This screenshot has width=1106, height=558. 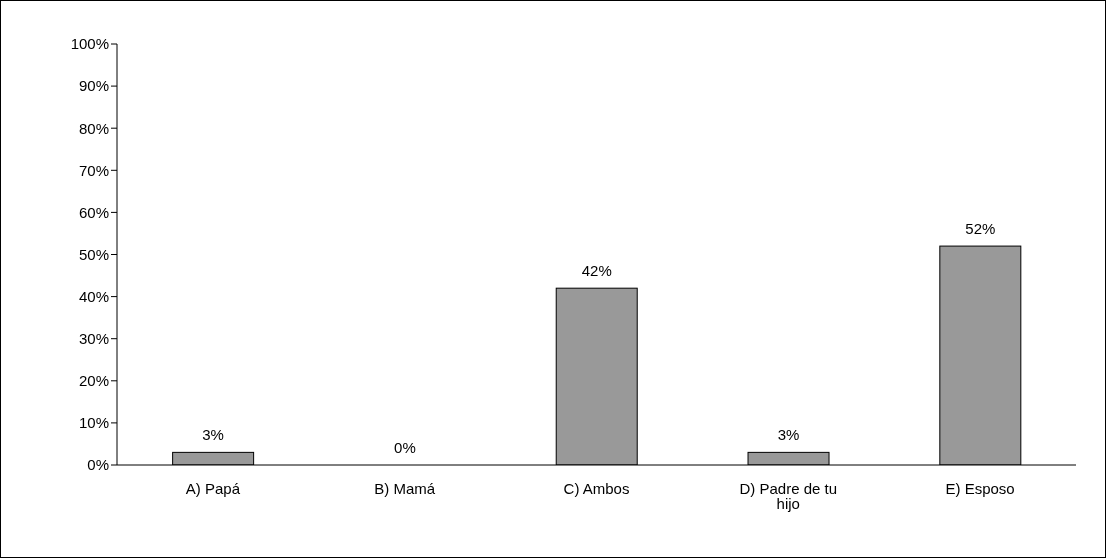 What do you see at coordinates (405, 447) in the screenshot?
I see `data-label: 0%` at bounding box center [405, 447].